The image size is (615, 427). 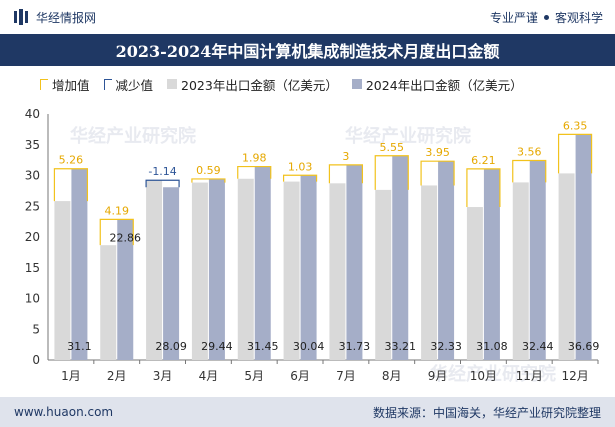 I want to click on legend: 增加值 减少值 2023年出口金额（亿美元） 2024年出口金额（亿美元）, so click(x=288, y=84).